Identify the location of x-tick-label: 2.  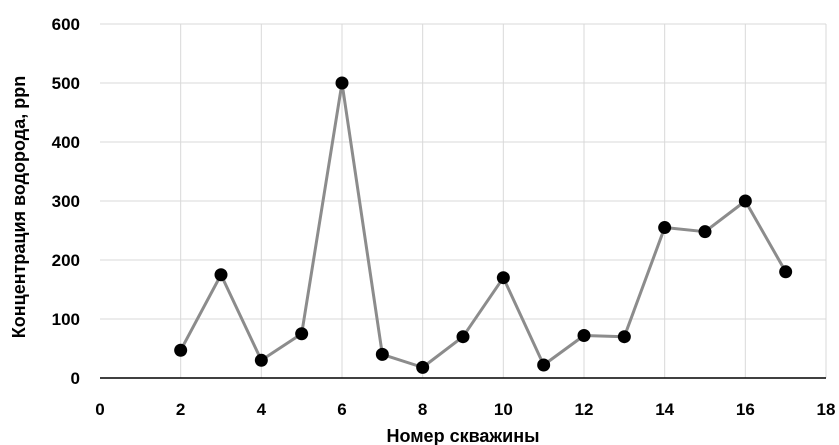
(180, 409).